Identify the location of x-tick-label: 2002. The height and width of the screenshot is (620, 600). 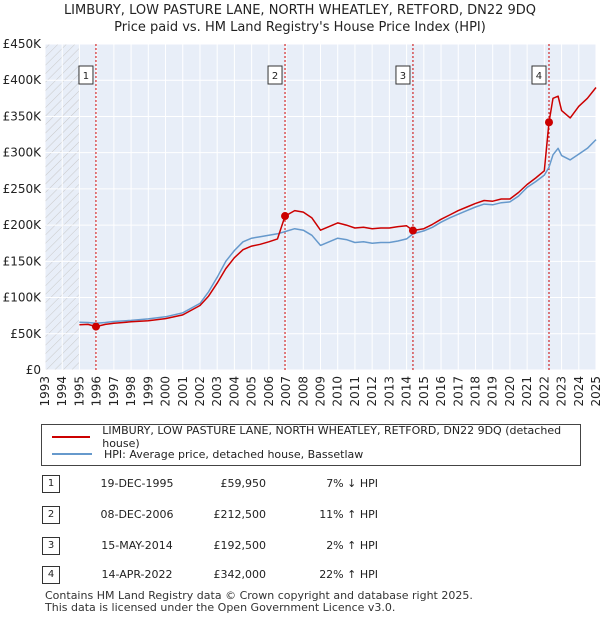
(200, 391).